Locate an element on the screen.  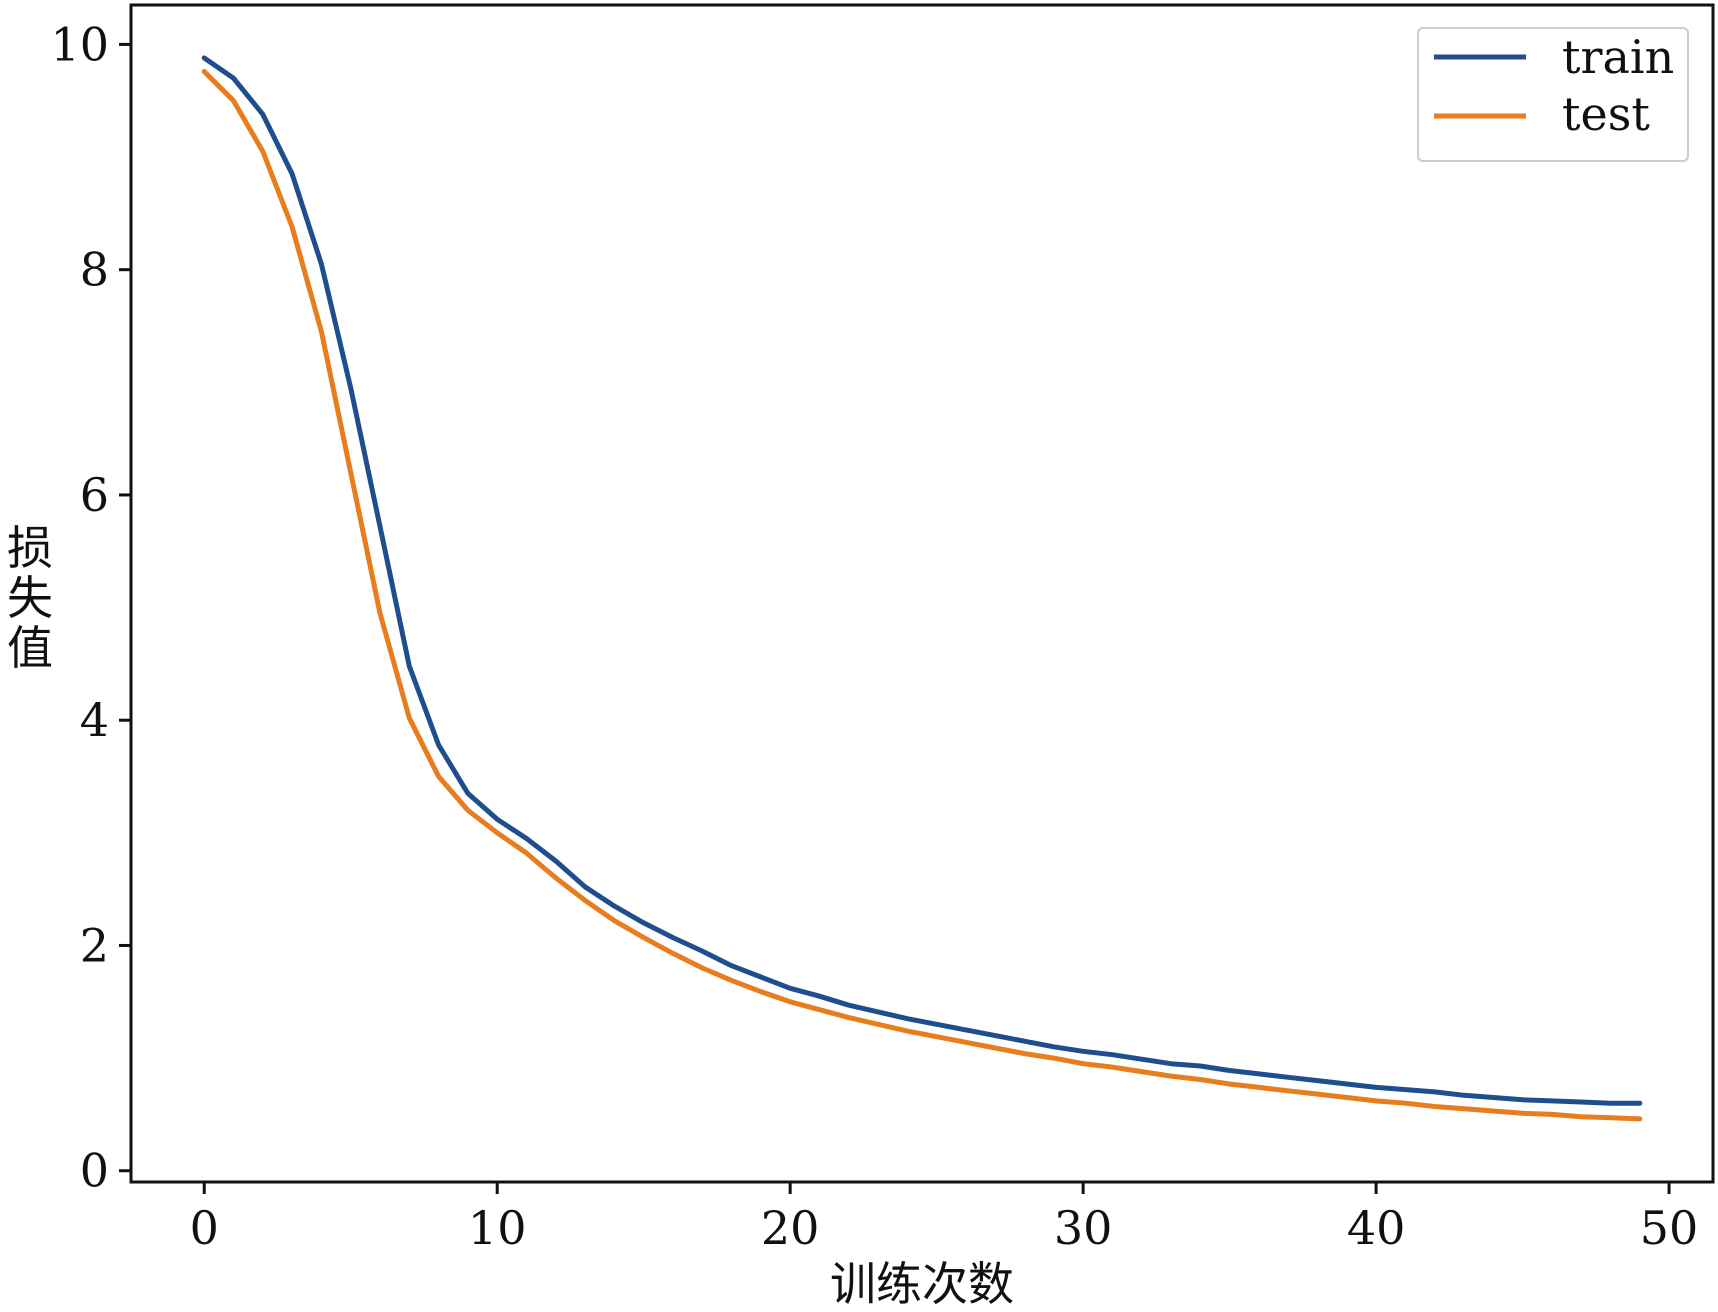
legend: train test is located at coordinates (1553, 94).